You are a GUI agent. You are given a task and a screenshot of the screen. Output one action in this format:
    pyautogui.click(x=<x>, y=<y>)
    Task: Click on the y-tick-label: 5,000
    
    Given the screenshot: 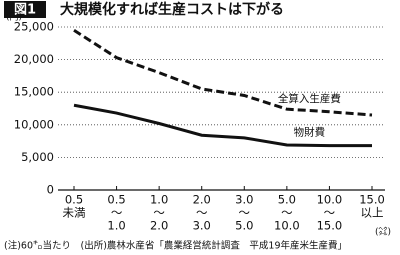 What is the action you would take?
    pyautogui.click(x=37, y=157)
    